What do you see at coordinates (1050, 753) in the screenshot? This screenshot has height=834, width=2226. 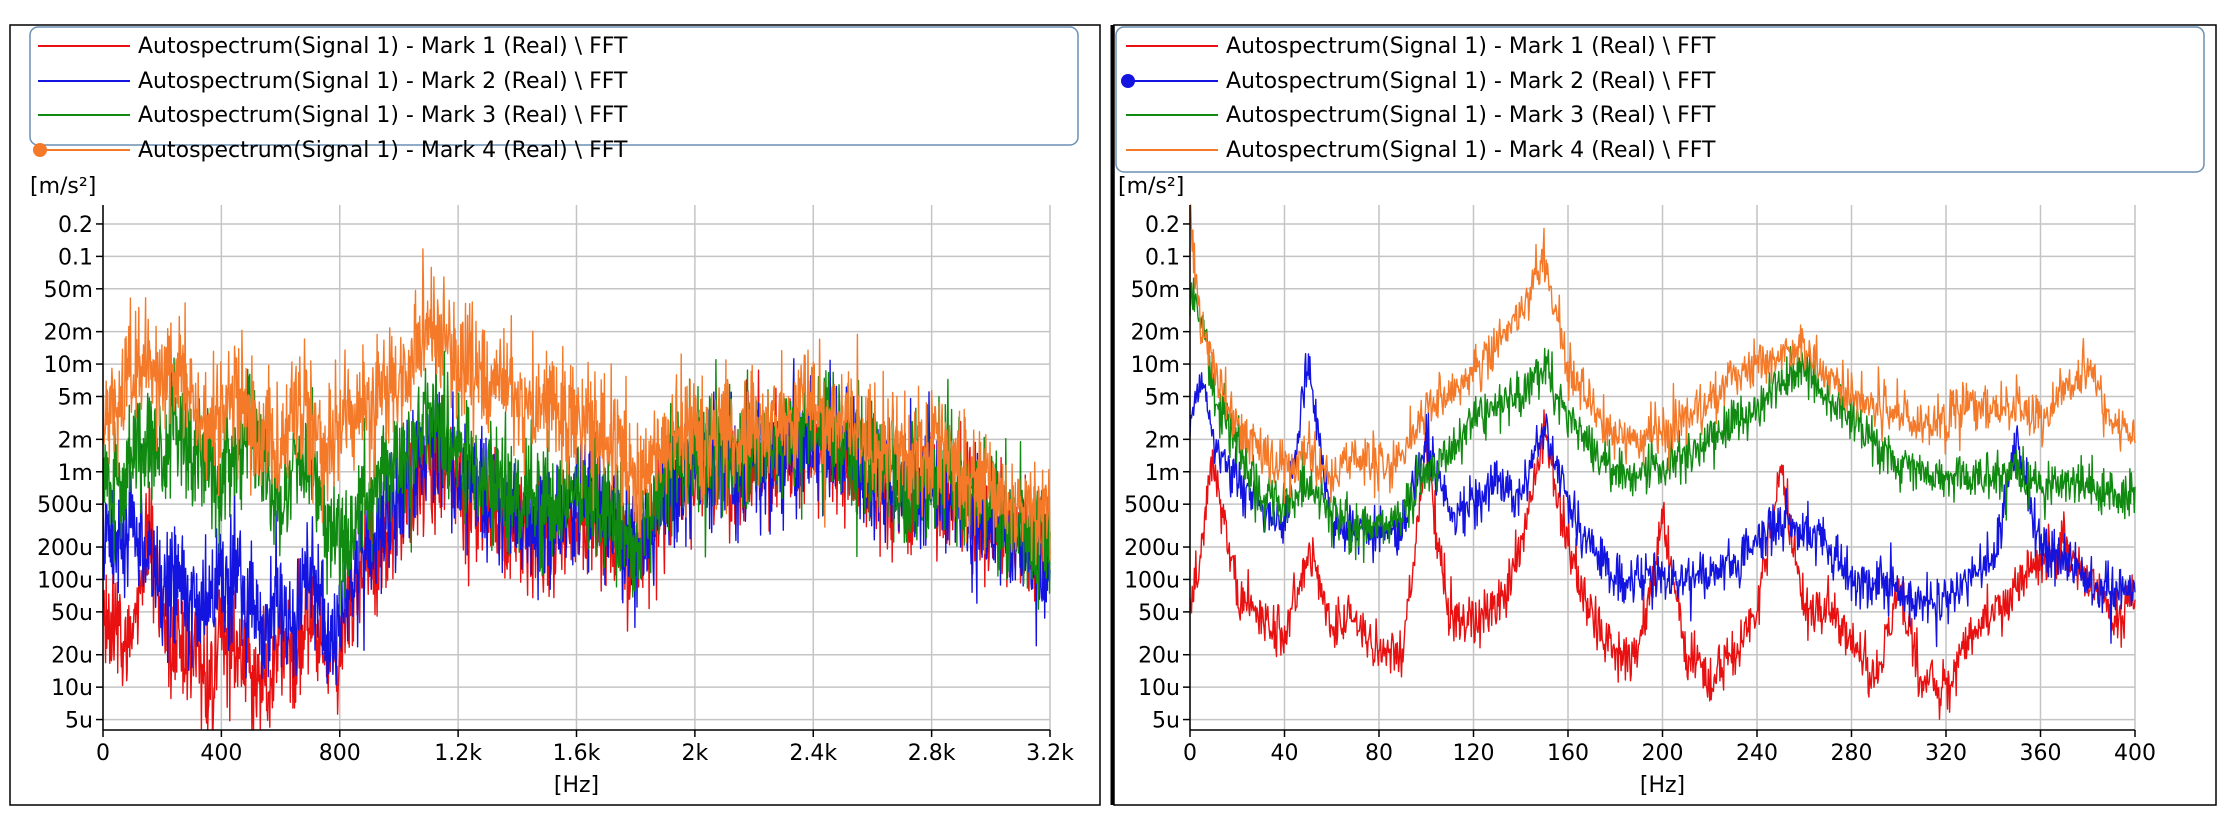 I see `x-tick-label: 3.2k` at bounding box center [1050, 753].